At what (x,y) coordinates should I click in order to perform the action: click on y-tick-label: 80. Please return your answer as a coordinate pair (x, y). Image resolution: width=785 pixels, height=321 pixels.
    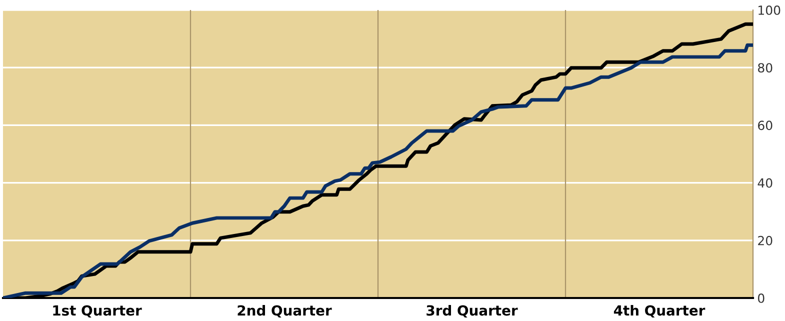
    Looking at the image, I should click on (765, 68).